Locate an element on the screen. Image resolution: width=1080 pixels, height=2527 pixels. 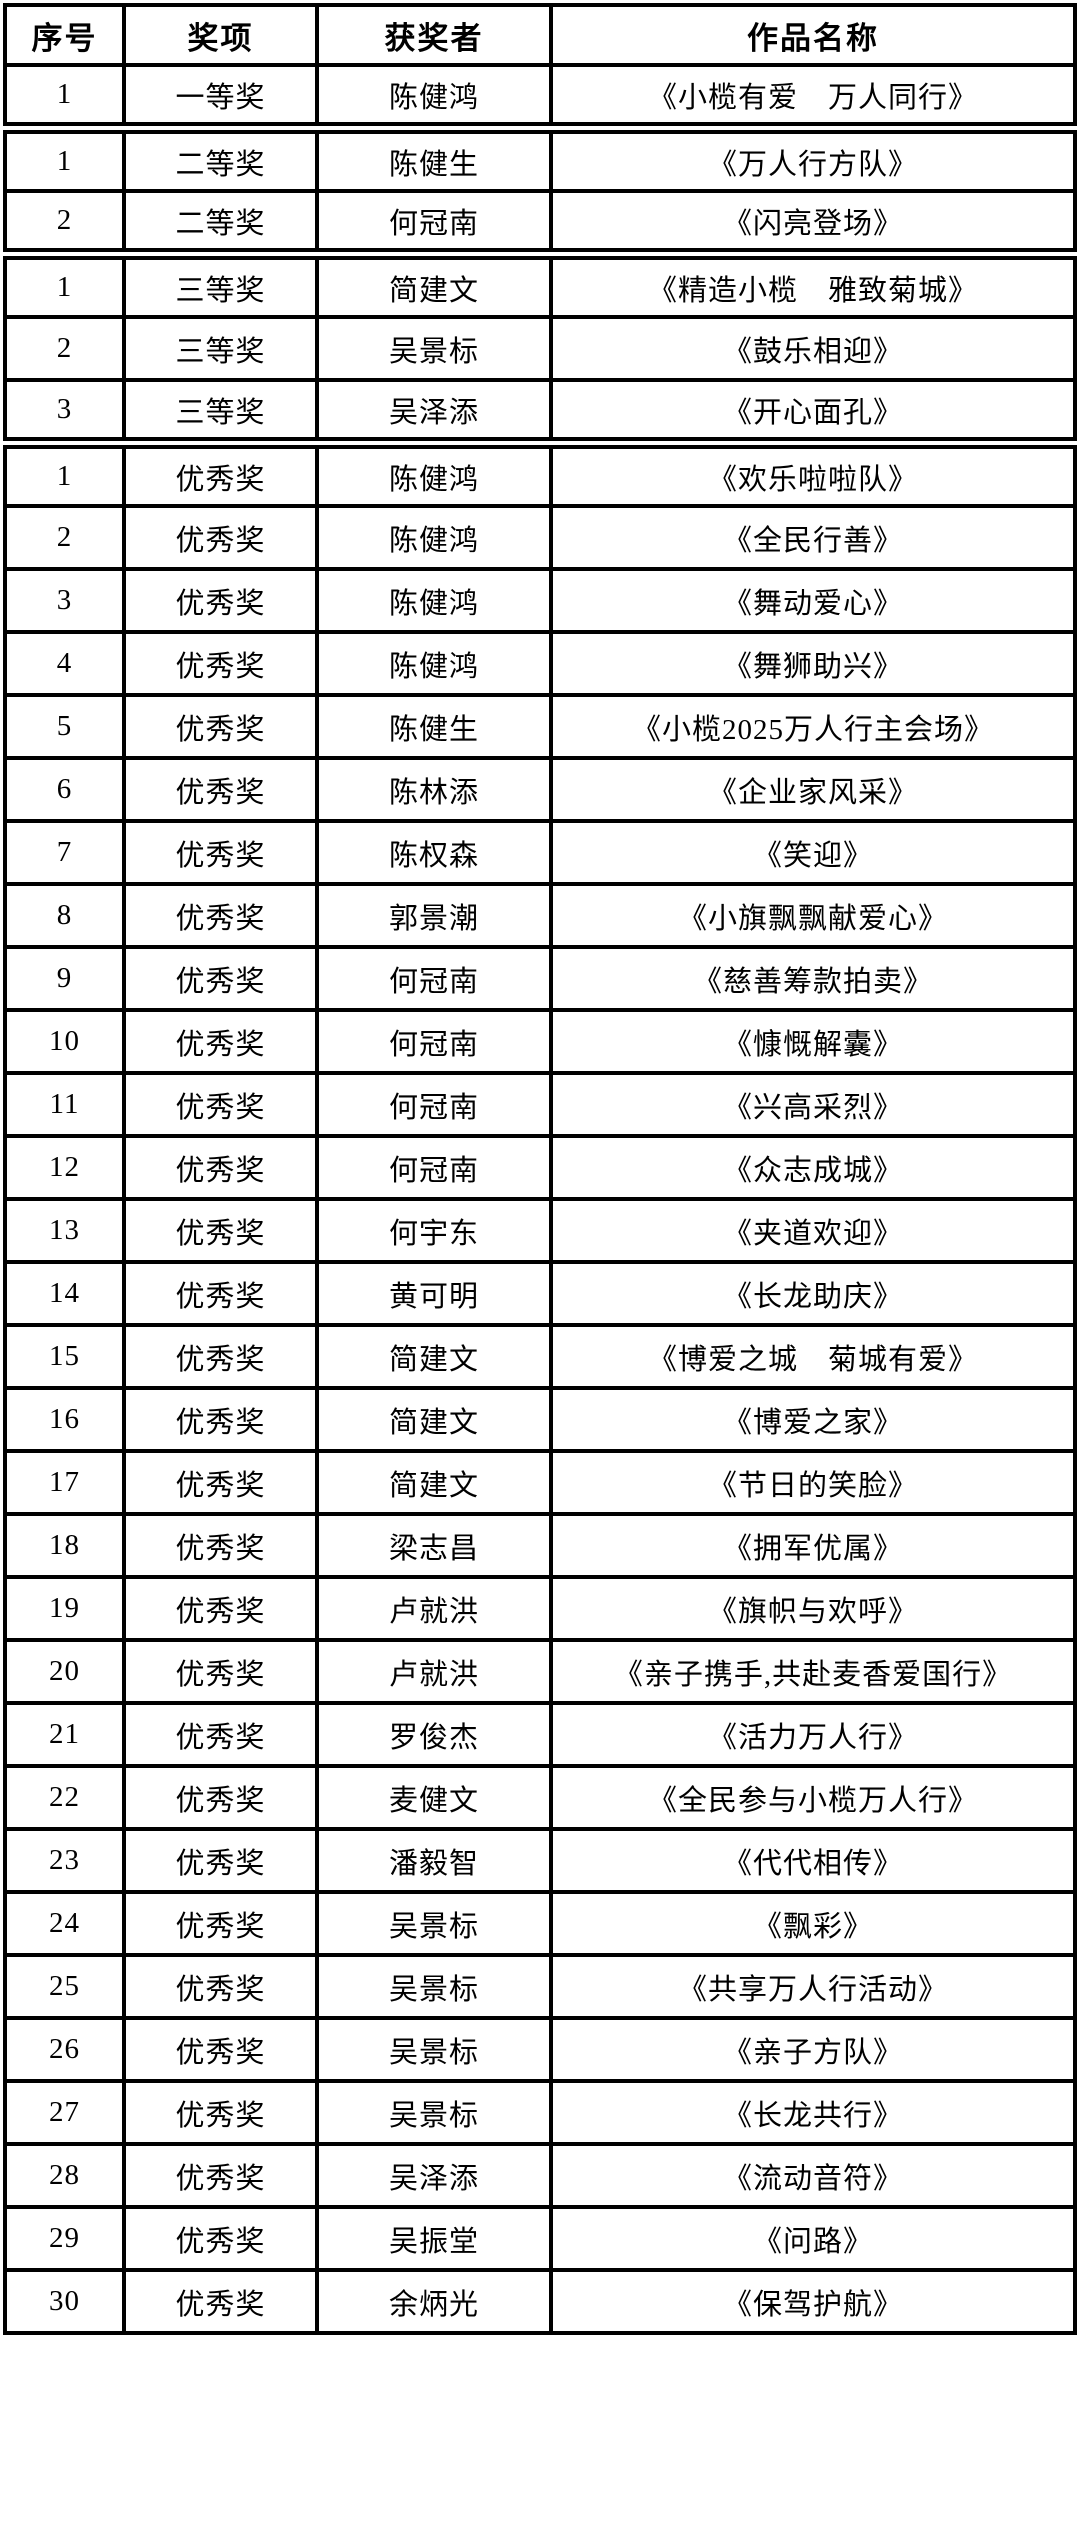
cell-title: 《舞动爱心》 is located at coordinates (813, 600).